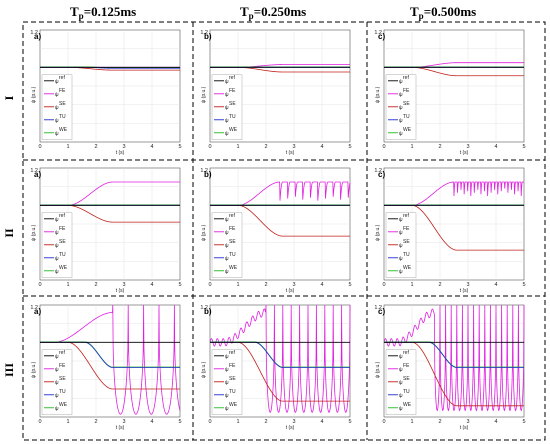  I want to click on panel-letter: c), so click(381, 311).